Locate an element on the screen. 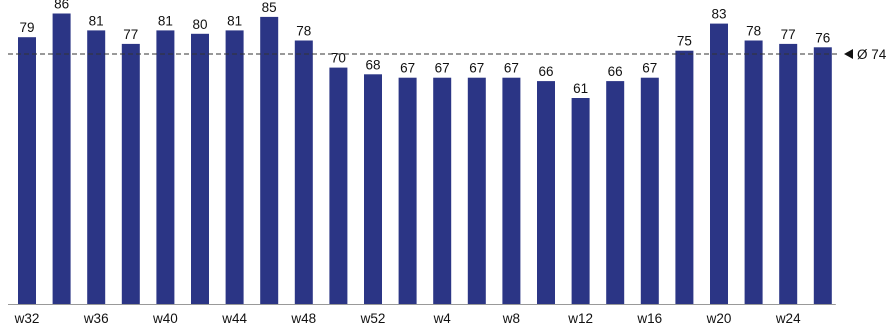 The width and height of the screenshot is (895, 327). bar-w14 is located at coordinates (615, 192).